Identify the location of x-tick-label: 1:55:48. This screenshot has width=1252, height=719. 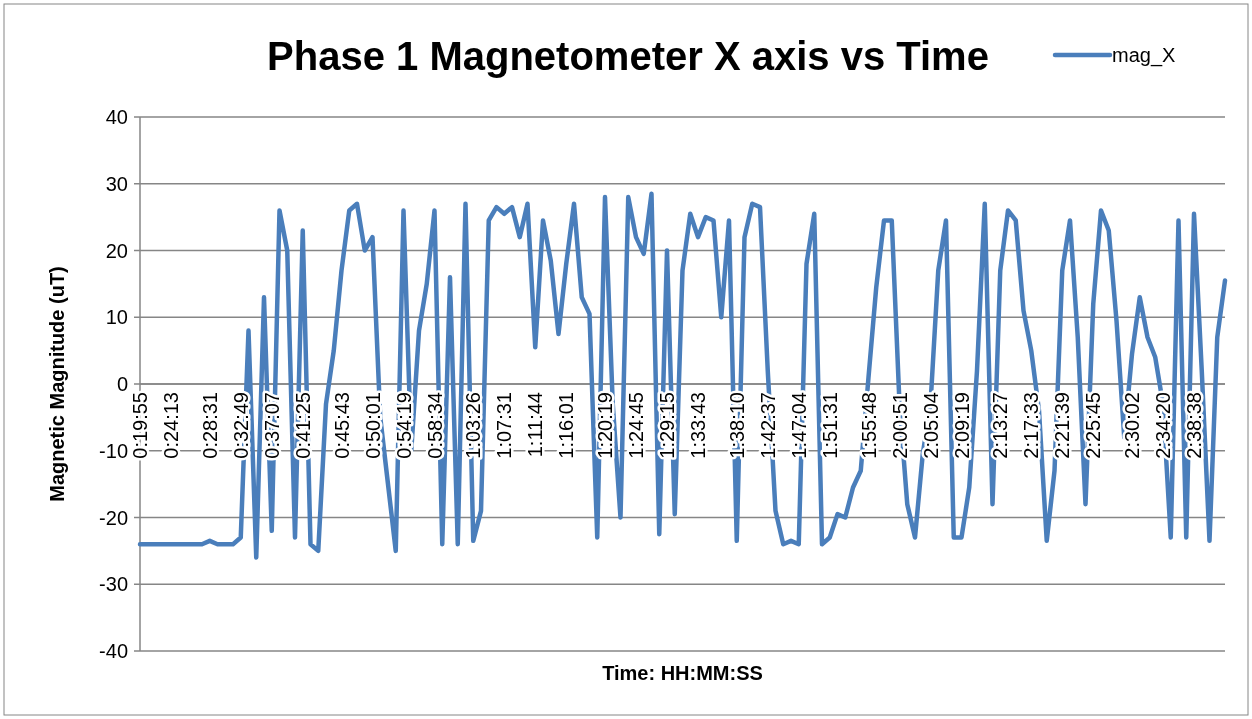
(868, 425).